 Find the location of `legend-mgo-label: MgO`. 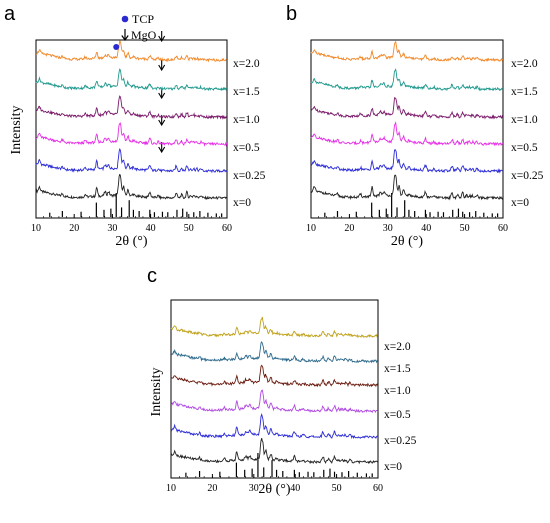

legend-mgo-label: MgO is located at coordinates (144, 35).